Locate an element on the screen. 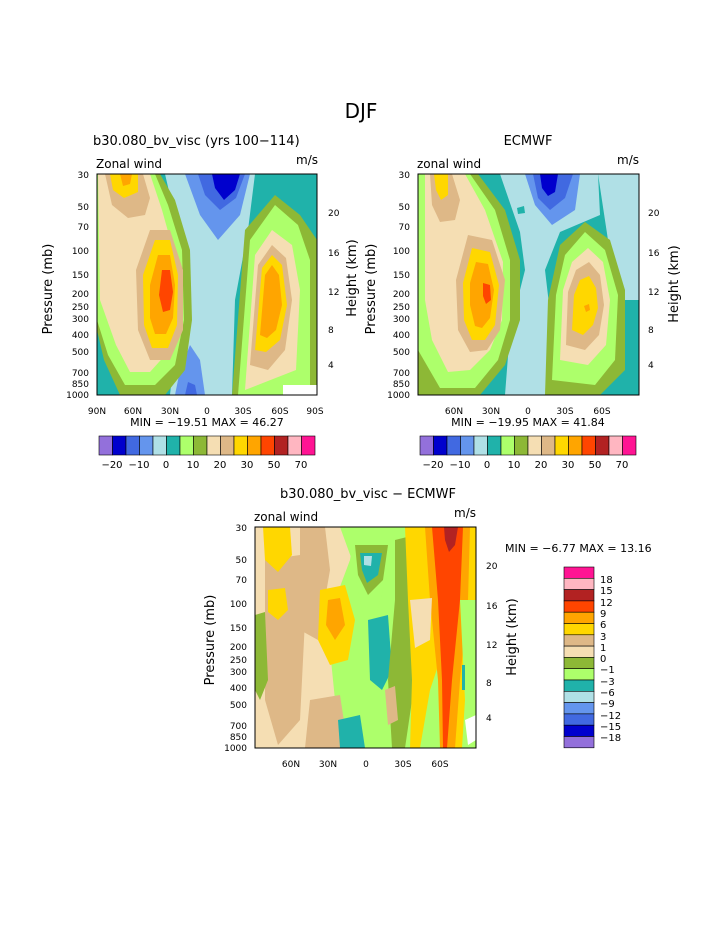 The width and height of the screenshot is (723, 935). panel-ecmwf-ylabel: Pressure (mb) is located at coordinates (371, 289).